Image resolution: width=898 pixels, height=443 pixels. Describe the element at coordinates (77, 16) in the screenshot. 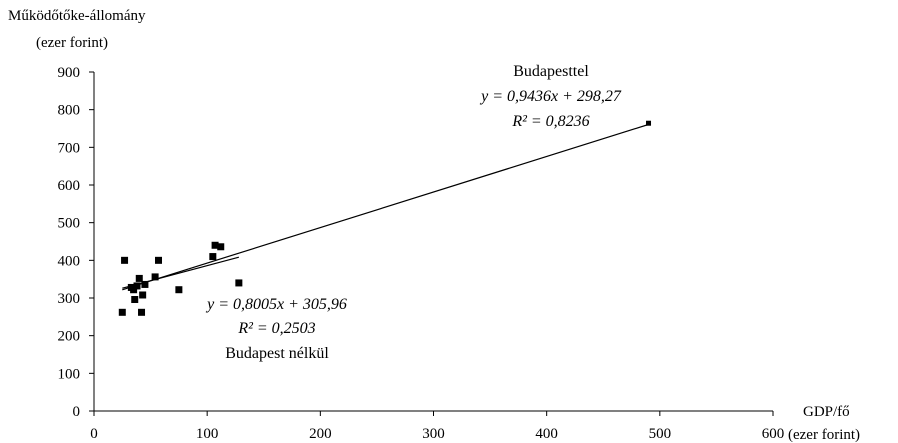

I see `y-axis-title-line1: Működőtőke-állomány` at that location.